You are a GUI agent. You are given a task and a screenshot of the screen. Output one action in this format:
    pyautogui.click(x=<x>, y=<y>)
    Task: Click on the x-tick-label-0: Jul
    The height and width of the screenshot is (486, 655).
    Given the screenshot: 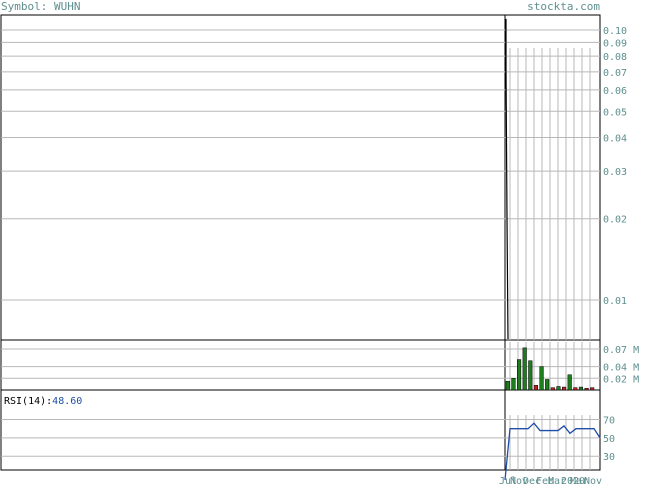 What is the action you would take?
    pyautogui.click(x=508, y=481)
    